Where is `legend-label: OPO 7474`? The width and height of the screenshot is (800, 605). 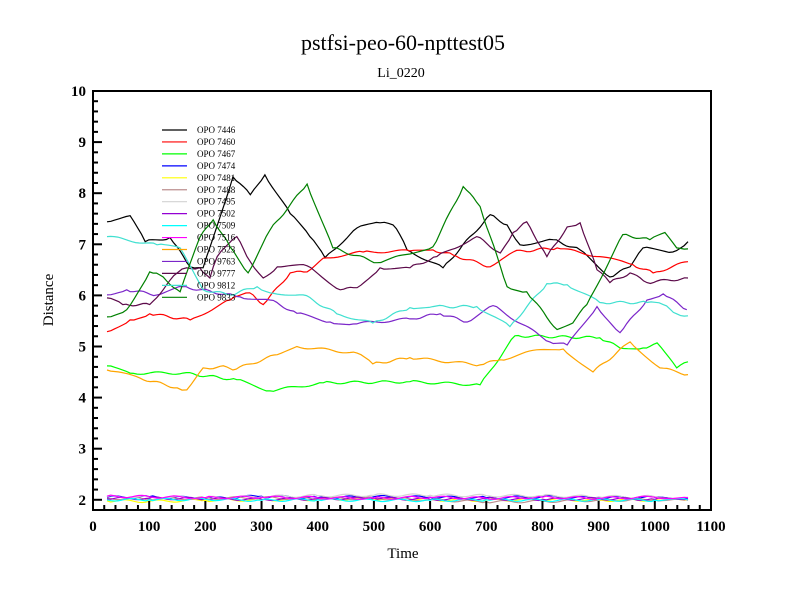
legend-label: OPO 7474 is located at coordinates (216, 166).